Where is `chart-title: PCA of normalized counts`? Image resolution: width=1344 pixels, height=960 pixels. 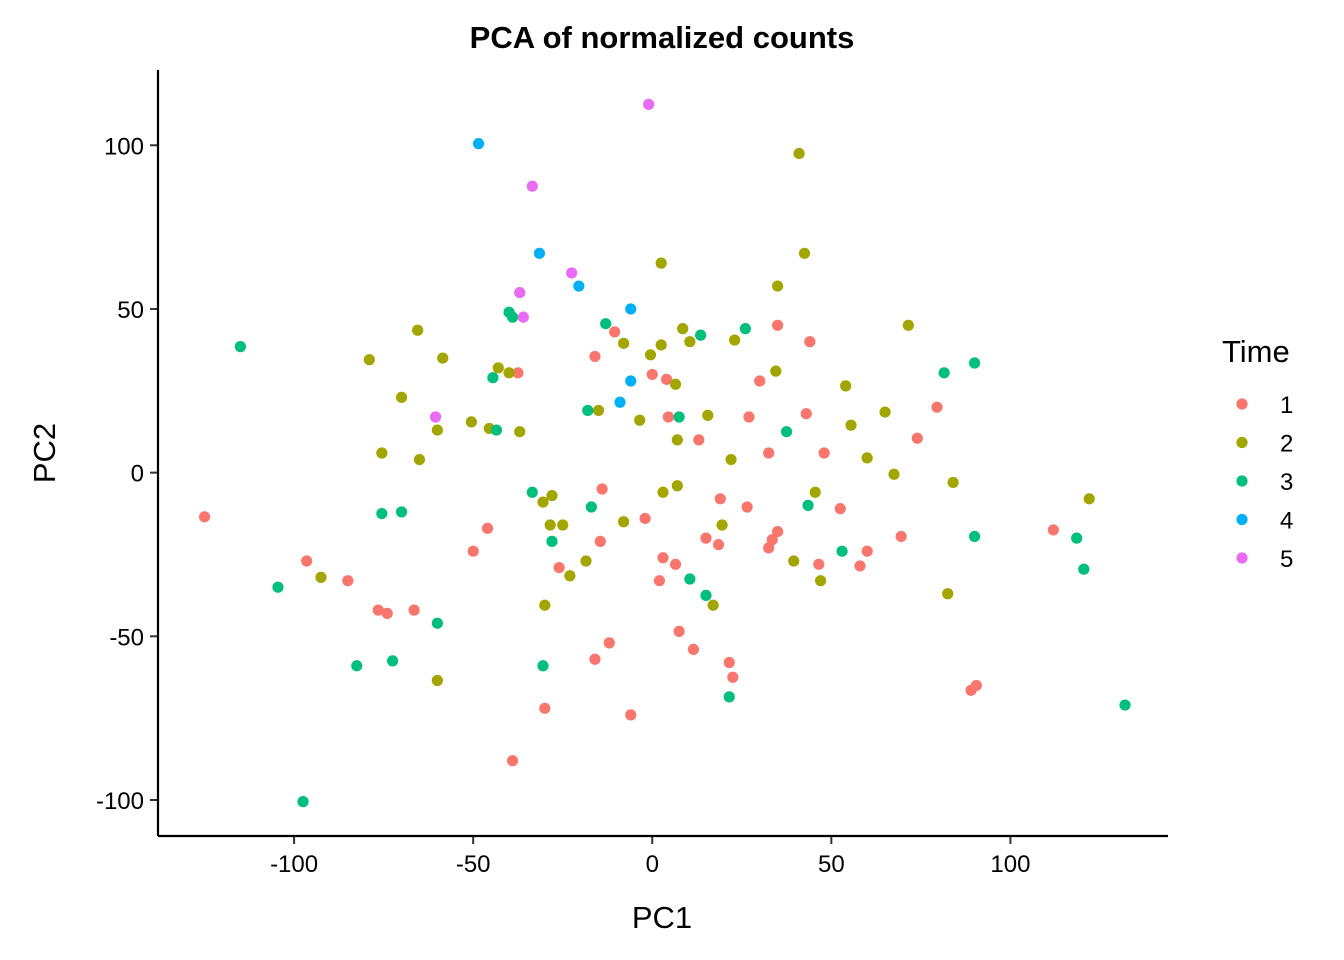
chart-title: PCA of normalized counts is located at coordinates (662, 37).